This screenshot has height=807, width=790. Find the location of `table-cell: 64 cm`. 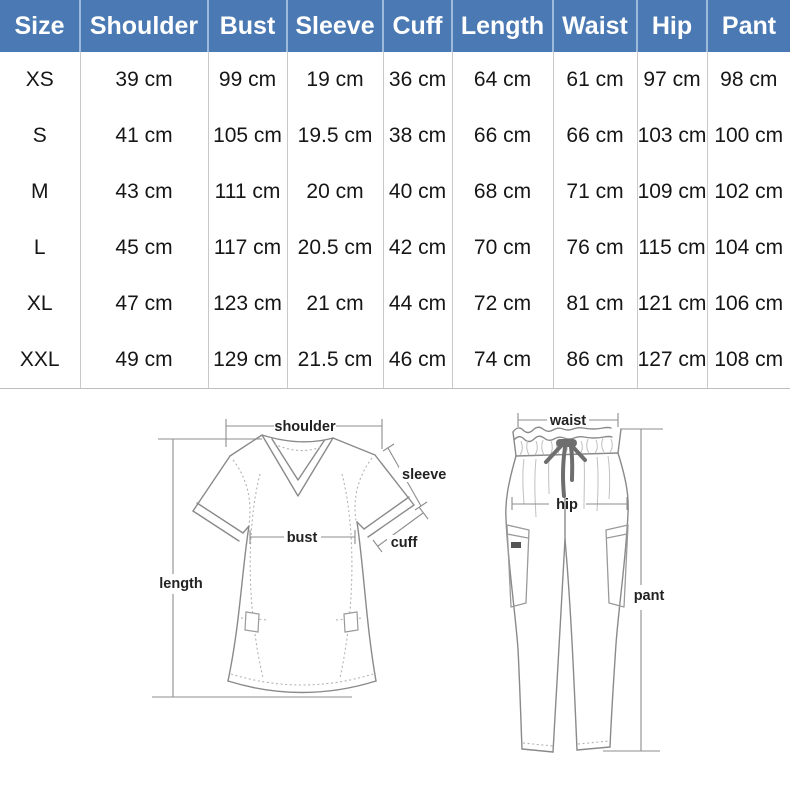

table-cell: 64 cm is located at coordinates (503, 80).